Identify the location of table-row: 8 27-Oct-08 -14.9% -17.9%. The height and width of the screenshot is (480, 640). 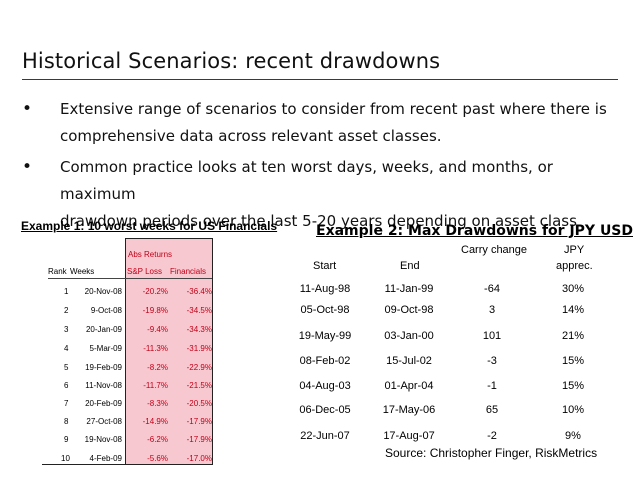
(110, 426).